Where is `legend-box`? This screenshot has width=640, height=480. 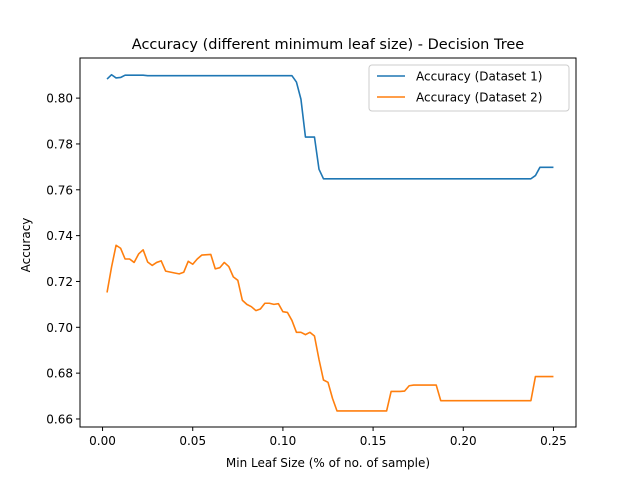 legend-box is located at coordinates (469, 88).